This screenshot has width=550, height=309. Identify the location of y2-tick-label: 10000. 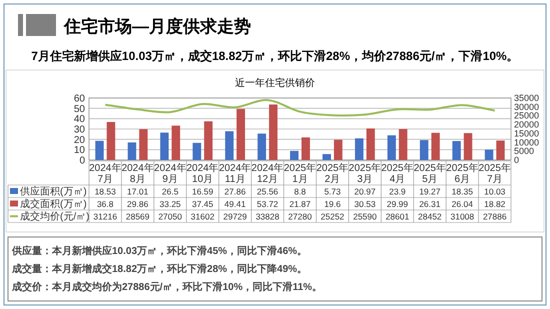
(527, 142).